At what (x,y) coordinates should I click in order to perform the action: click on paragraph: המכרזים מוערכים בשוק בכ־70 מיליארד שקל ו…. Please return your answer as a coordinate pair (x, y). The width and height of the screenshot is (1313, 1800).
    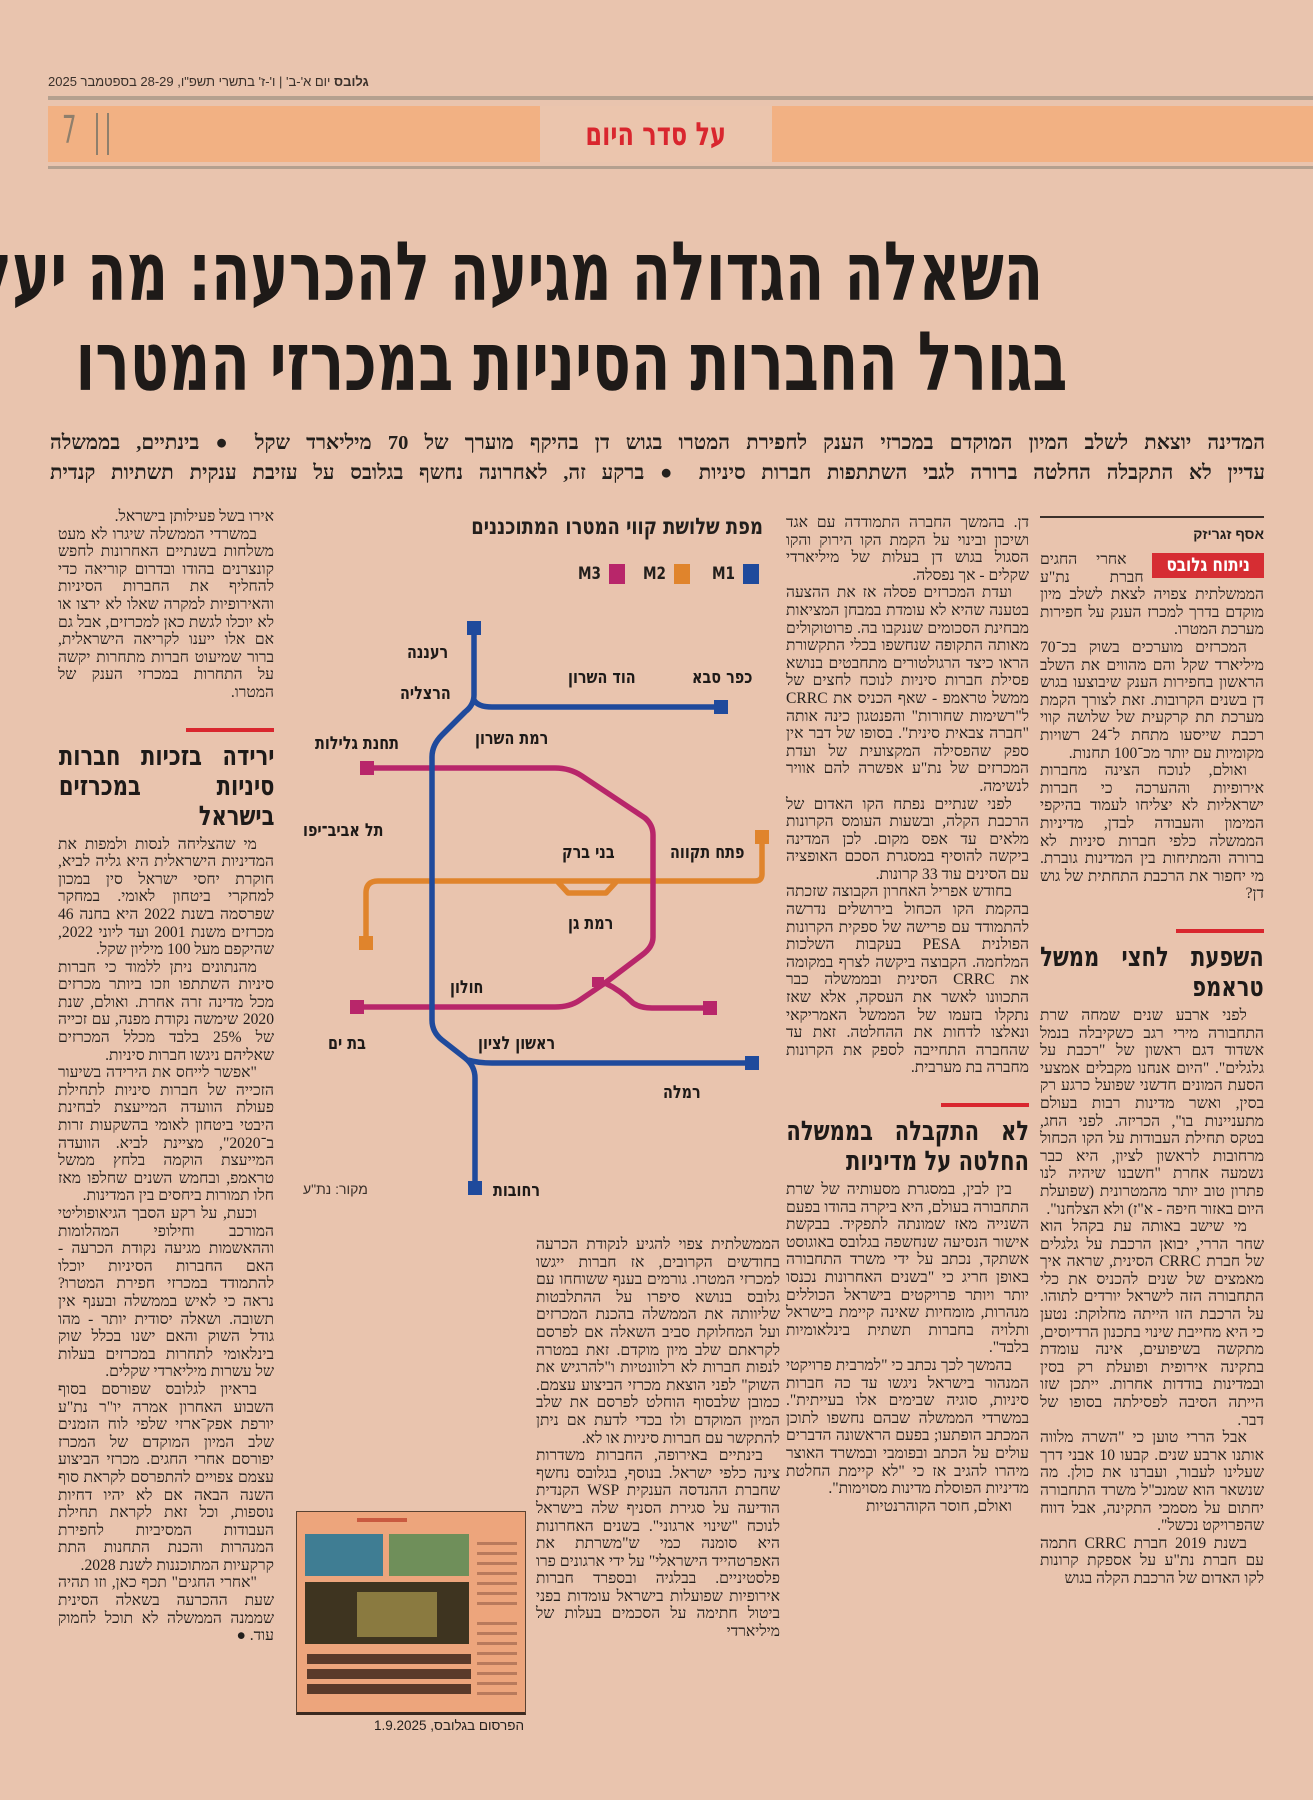
    Looking at the image, I should click on (1152, 700).